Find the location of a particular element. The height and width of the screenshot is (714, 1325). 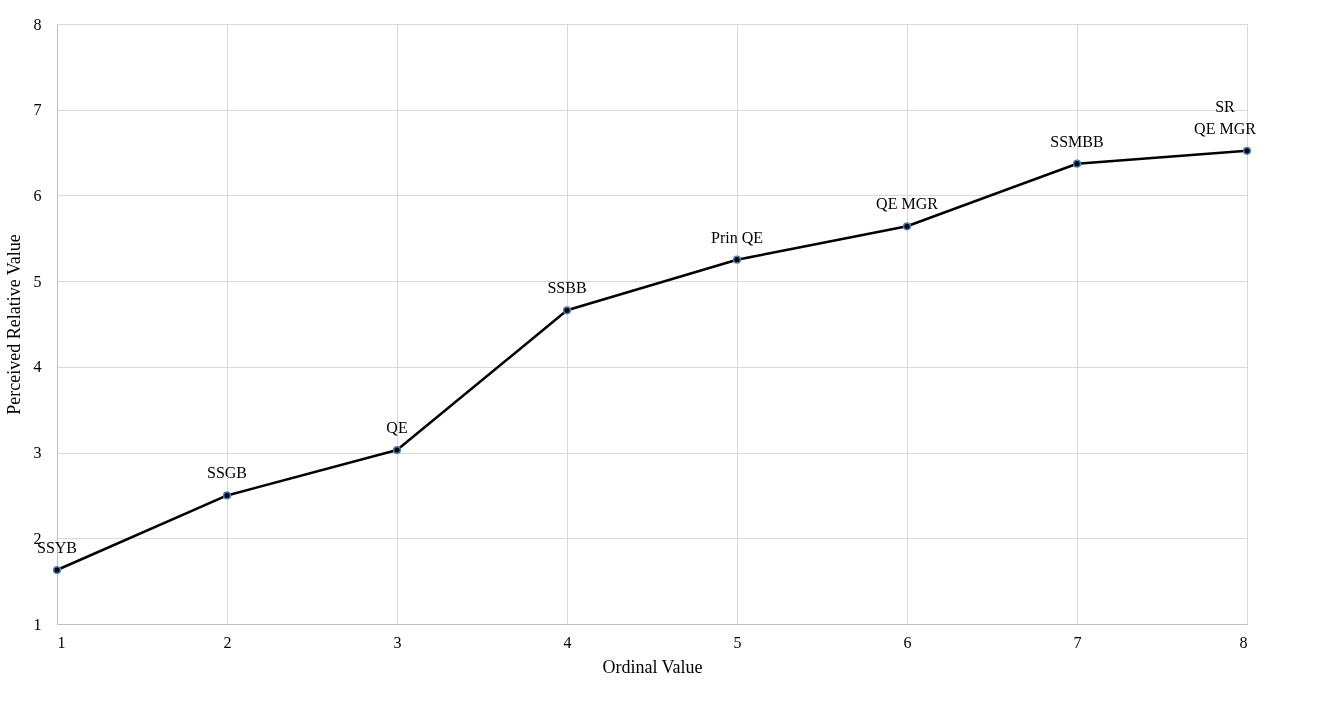

y-tick-label: 4 is located at coordinates (37, 367).